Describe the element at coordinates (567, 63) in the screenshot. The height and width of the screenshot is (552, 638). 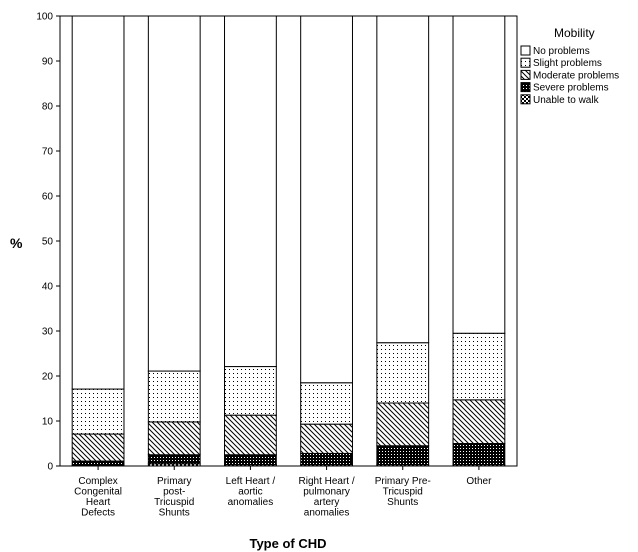
I see `legend-entry-label: Slight problems` at that location.